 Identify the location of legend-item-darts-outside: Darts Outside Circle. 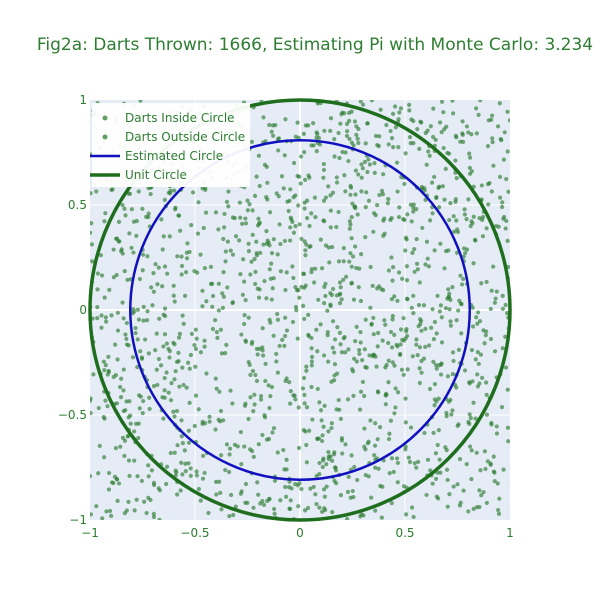
(174, 137).